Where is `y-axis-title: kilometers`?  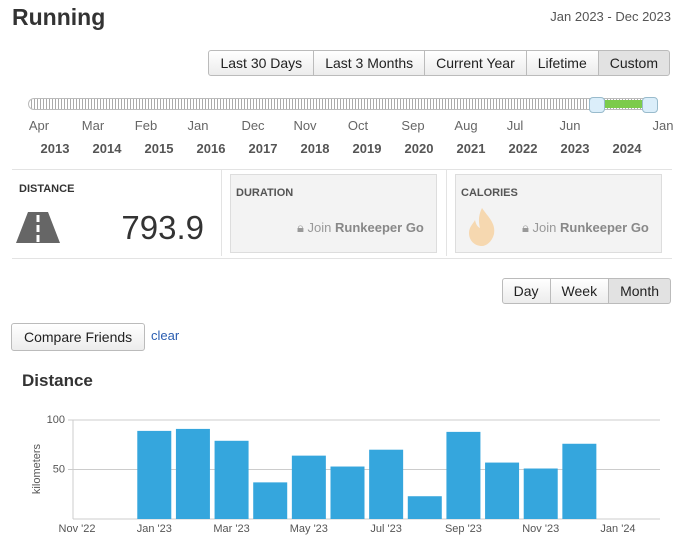
y-axis-title: kilometers is located at coordinates (37, 468).